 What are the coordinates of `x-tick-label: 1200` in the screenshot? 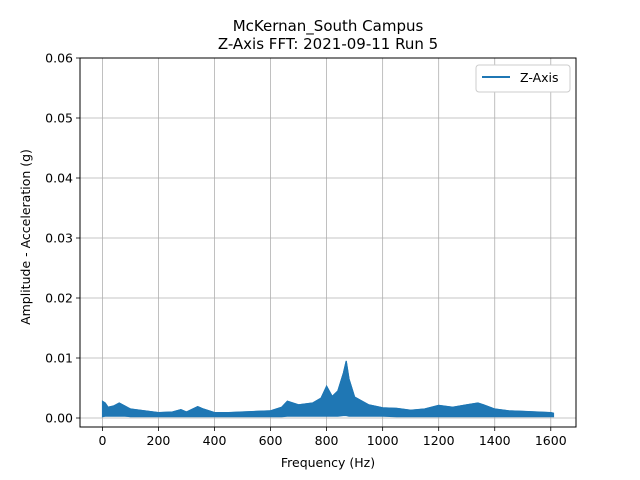 It's located at (439, 440).